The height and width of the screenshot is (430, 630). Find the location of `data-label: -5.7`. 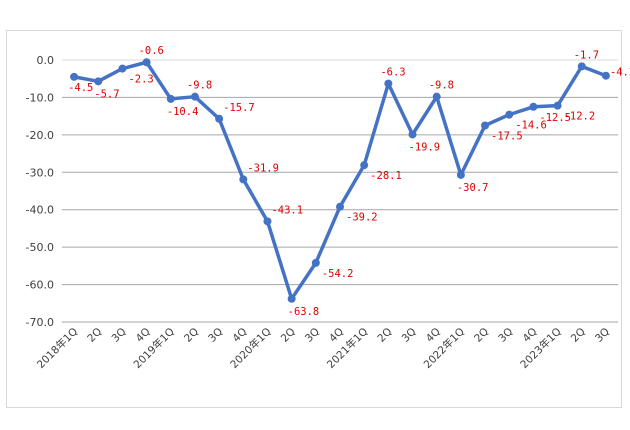

data-label: -5.7 is located at coordinates (106, 94).